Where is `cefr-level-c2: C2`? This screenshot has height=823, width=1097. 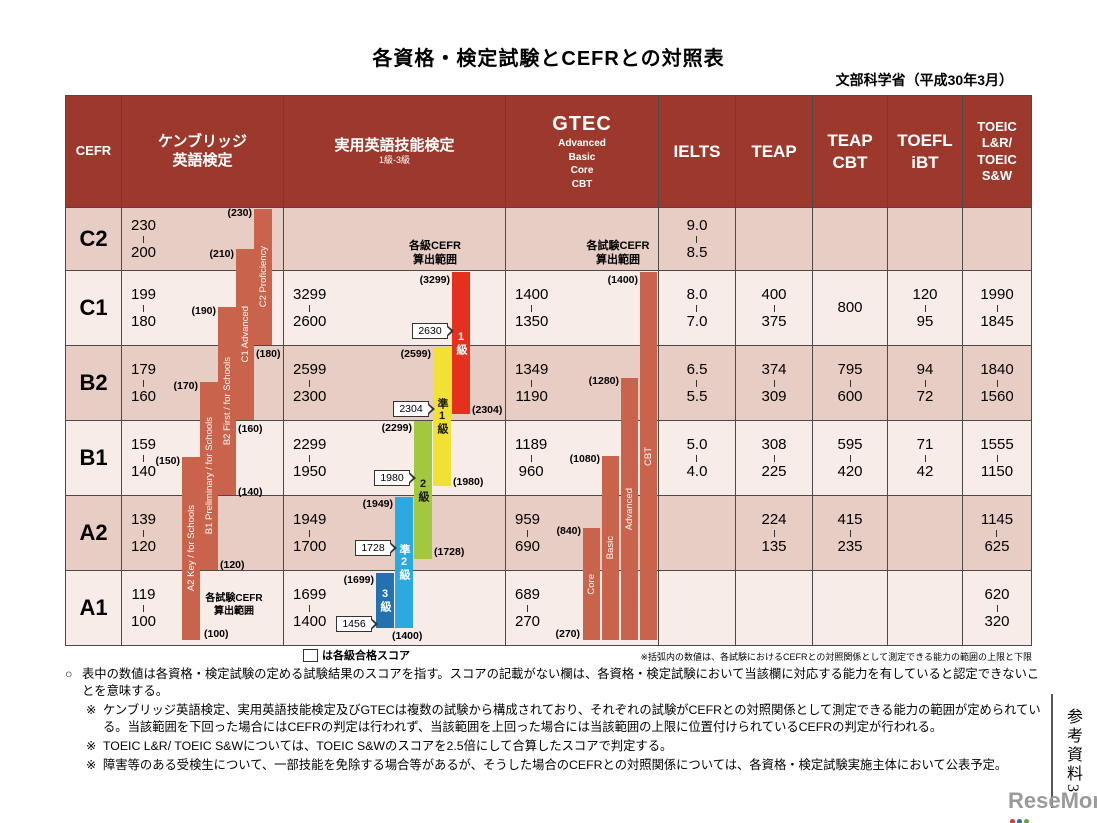
cefr-level-c2: C2 is located at coordinates (94, 239).